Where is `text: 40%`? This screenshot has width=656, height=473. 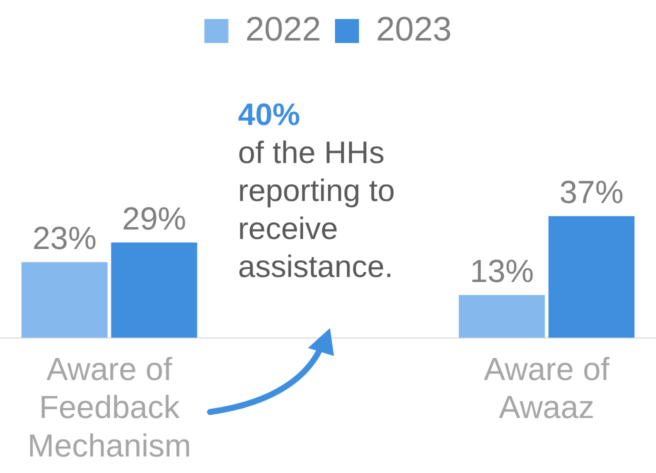
text: 40% is located at coordinates (270, 115).